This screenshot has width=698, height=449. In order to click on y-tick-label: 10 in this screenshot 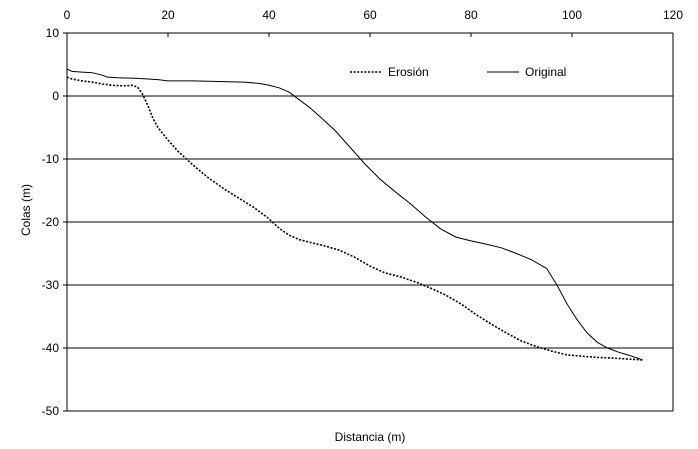, I will do `click(53, 33)`.